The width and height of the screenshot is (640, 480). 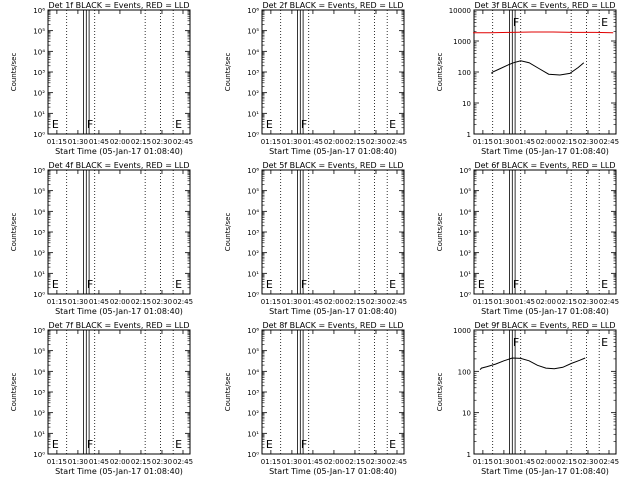 I want to click on y-tick-label: 10000, so click(x=460, y=11).